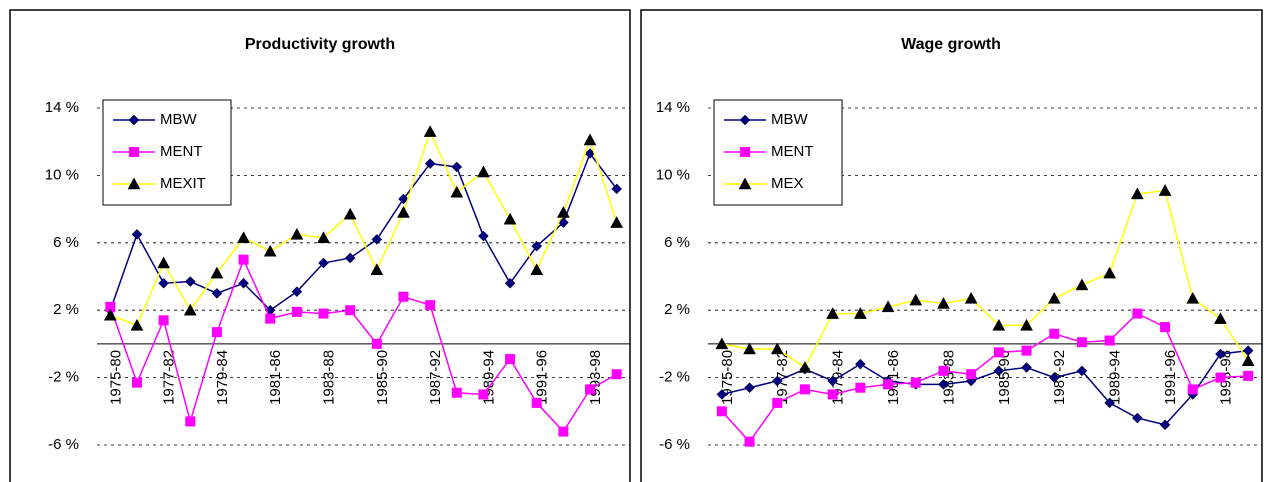 The image size is (1264, 482). What do you see at coordinates (677, 309) in the screenshot?
I see `y-tick-label: 2 %` at bounding box center [677, 309].